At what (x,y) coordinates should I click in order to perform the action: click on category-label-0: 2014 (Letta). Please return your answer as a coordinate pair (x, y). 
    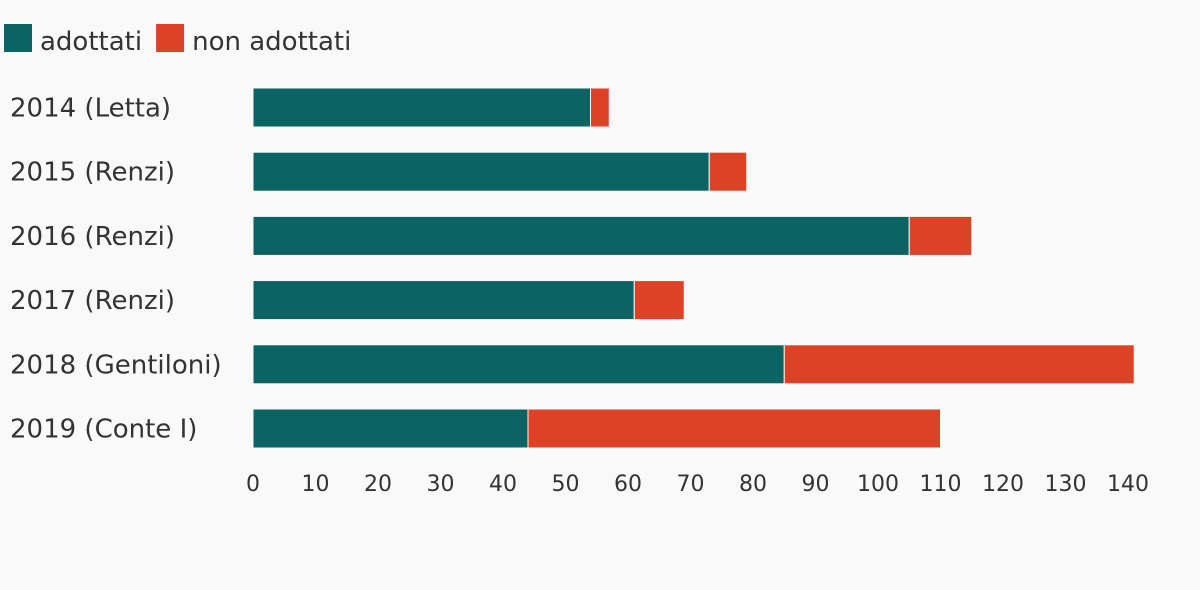
    Looking at the image, I should click on (90, 109).